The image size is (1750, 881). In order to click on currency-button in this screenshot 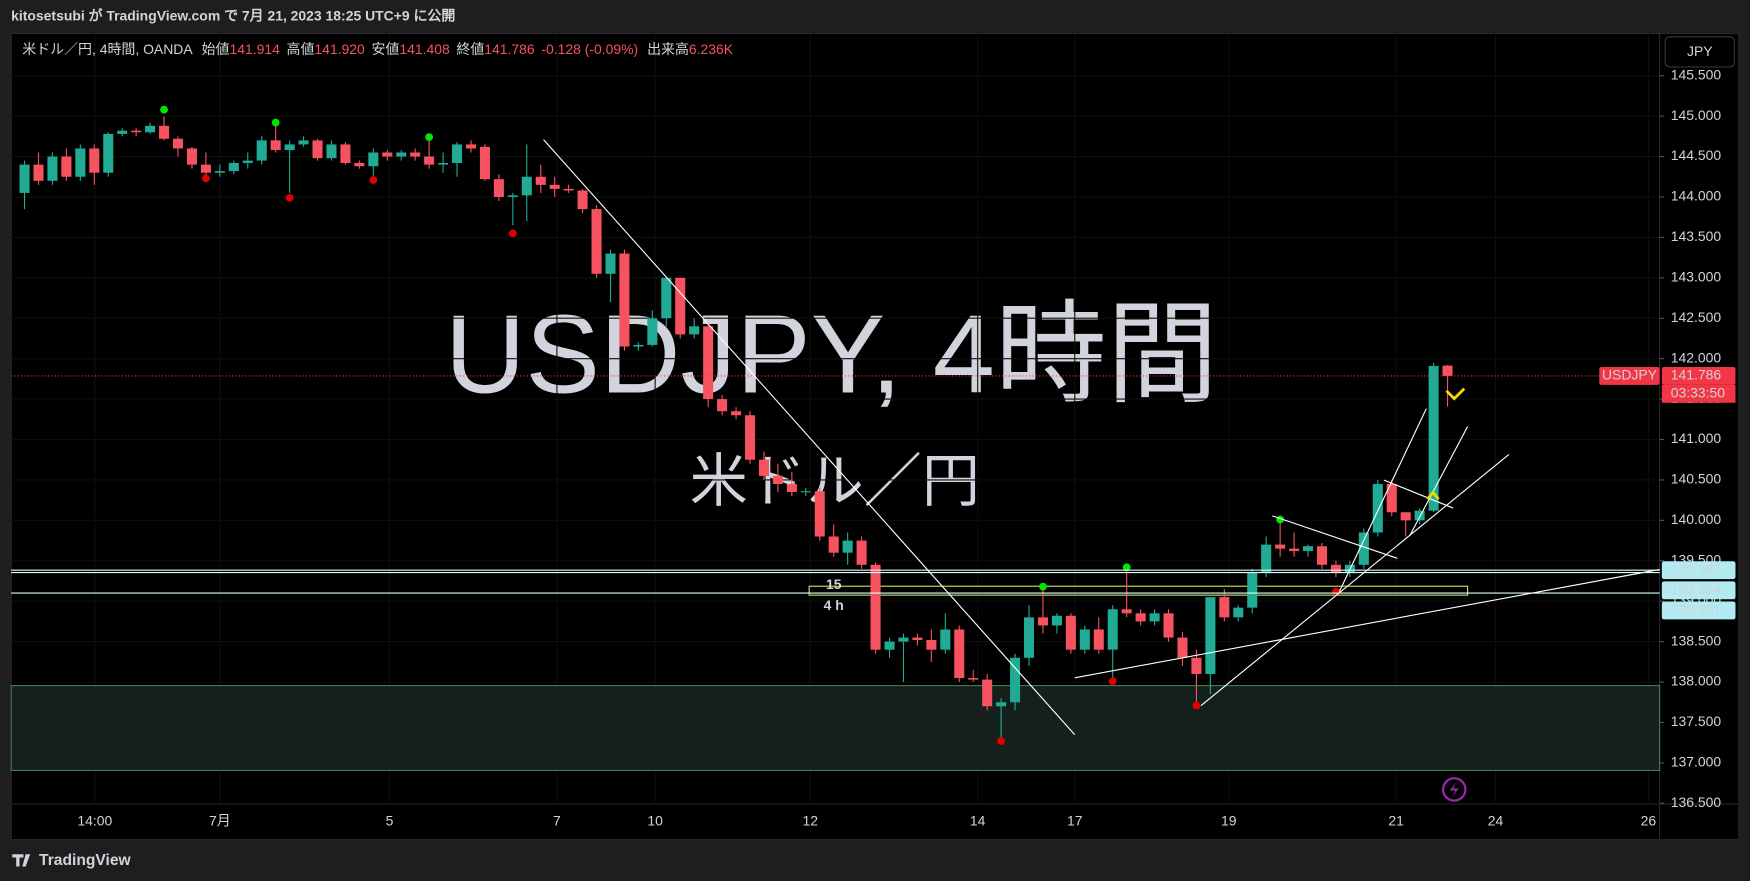, I will do `click(1699, 52)`.